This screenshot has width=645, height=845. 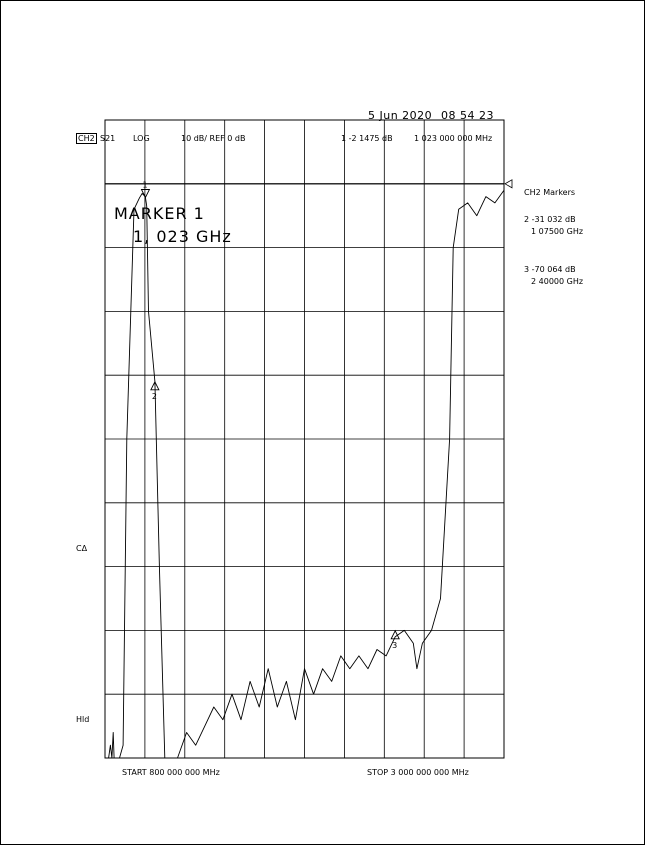 I want to click on hold-label: Hld, so click(x=83, y=719).